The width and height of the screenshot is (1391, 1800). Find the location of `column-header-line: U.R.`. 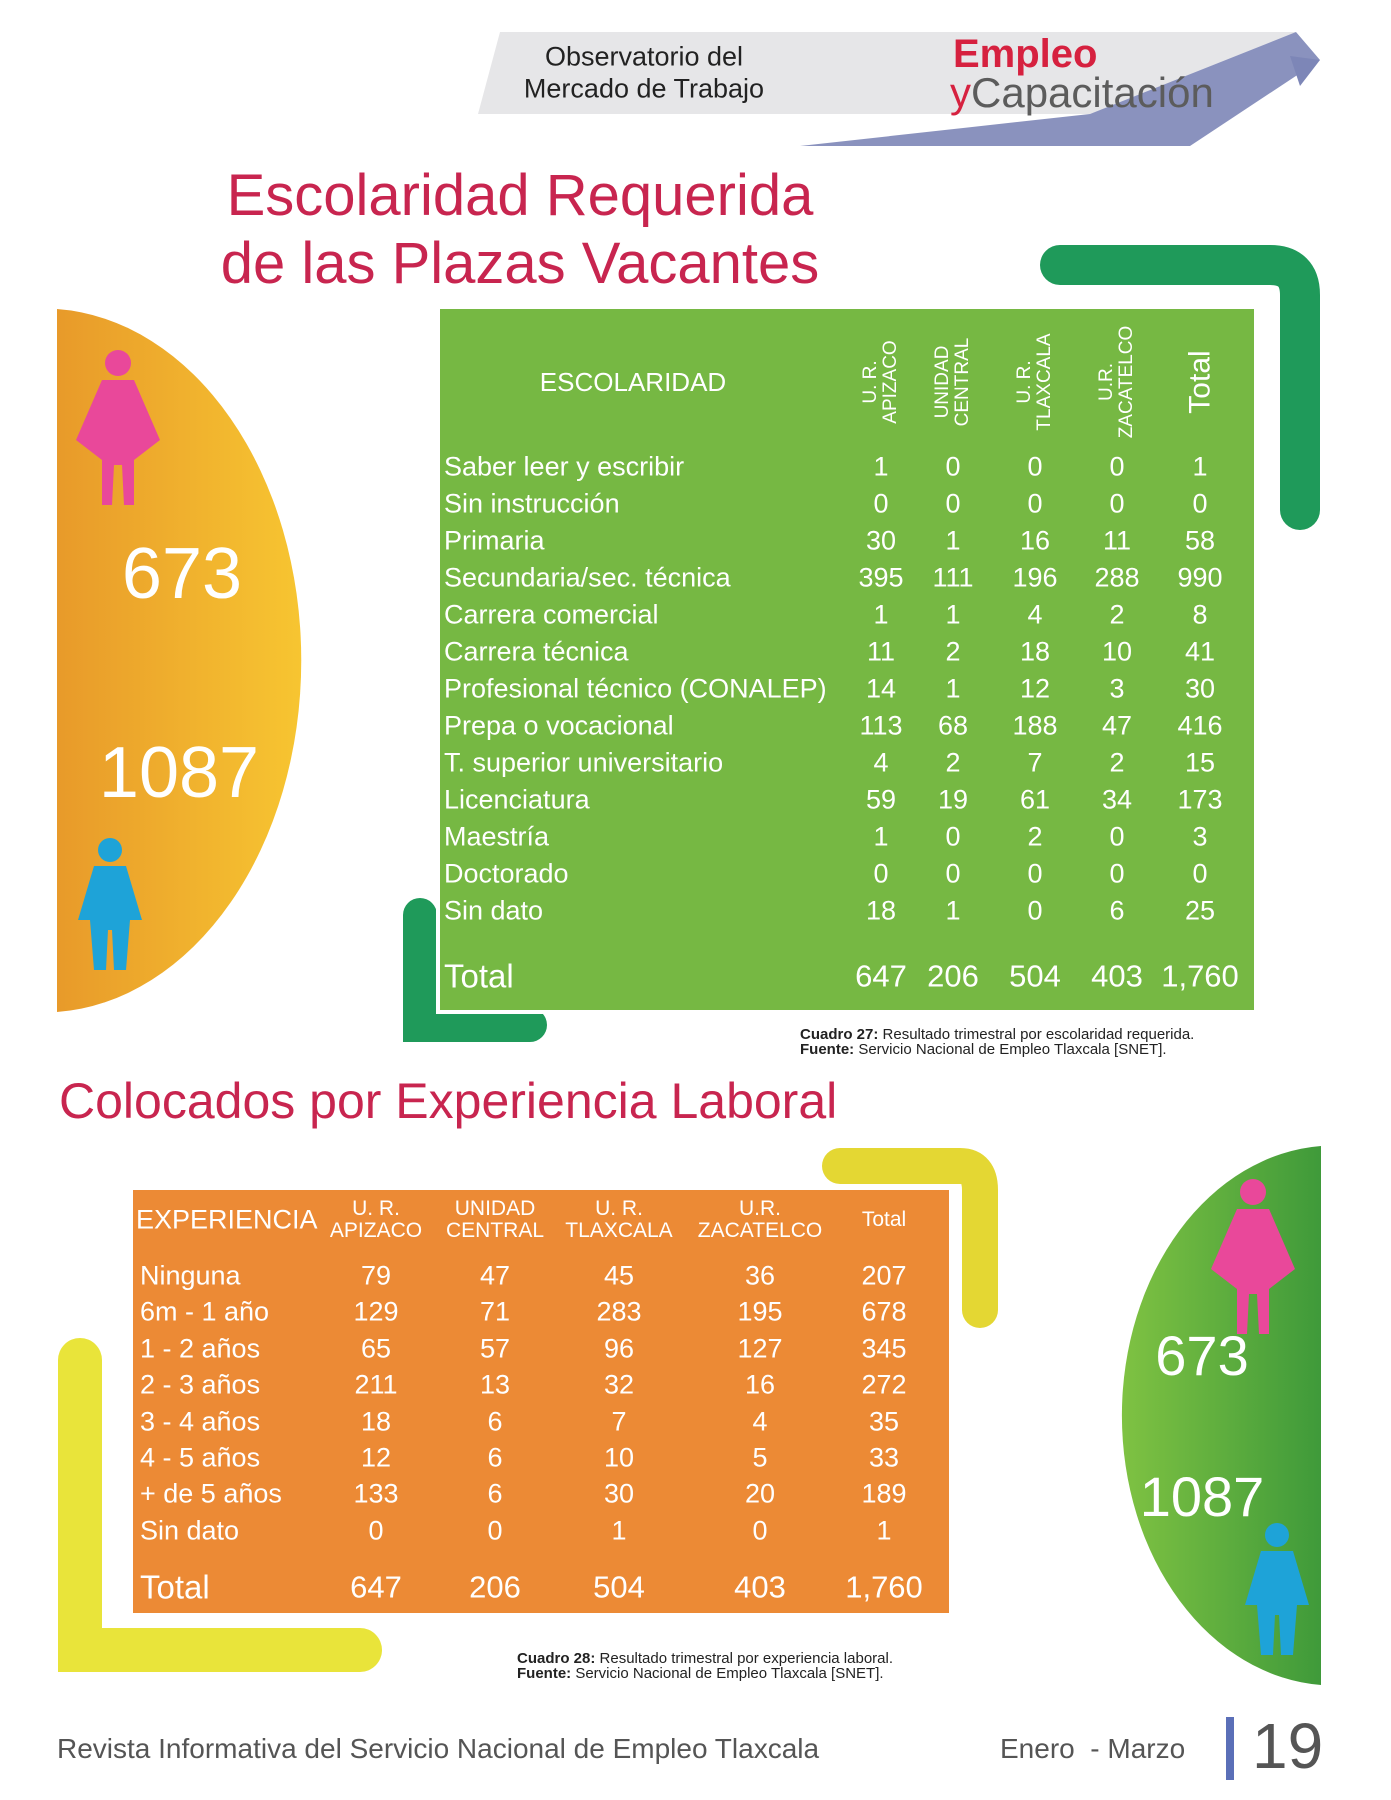

column-header-line: U.R. is located at coordinates (760, 1208).